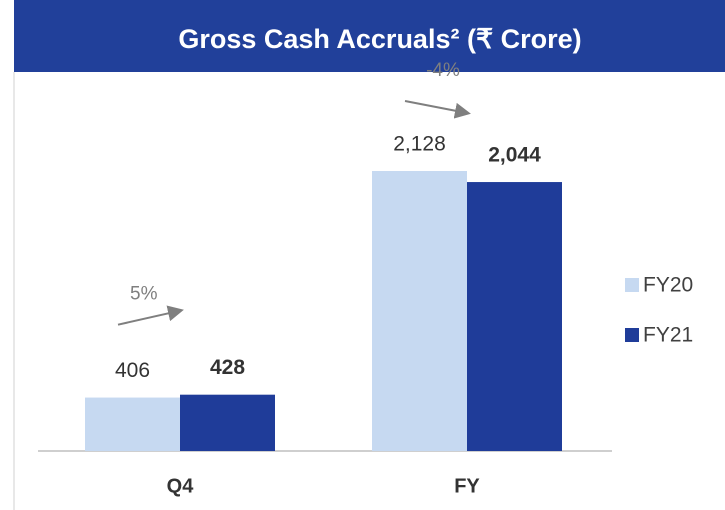  Describe the element at coordinates (467, 486) in the screenshot. I see `x-tick-label: FY` at that location.